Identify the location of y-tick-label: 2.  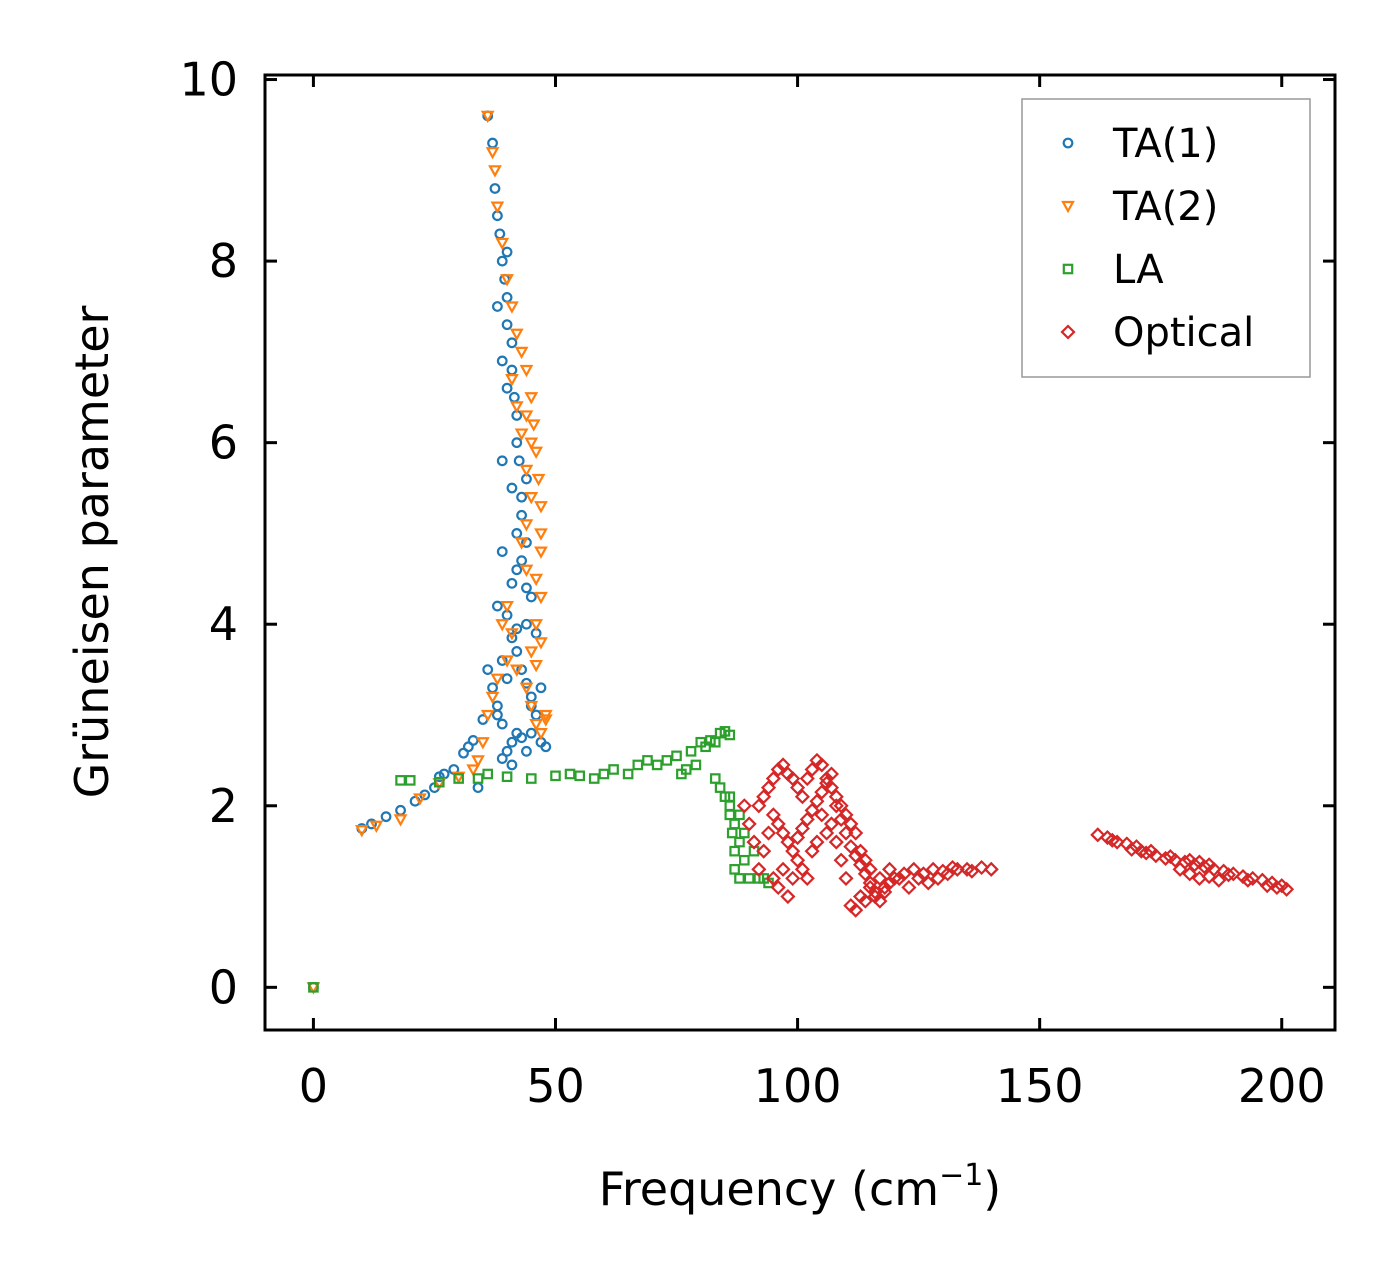
(223, 806).